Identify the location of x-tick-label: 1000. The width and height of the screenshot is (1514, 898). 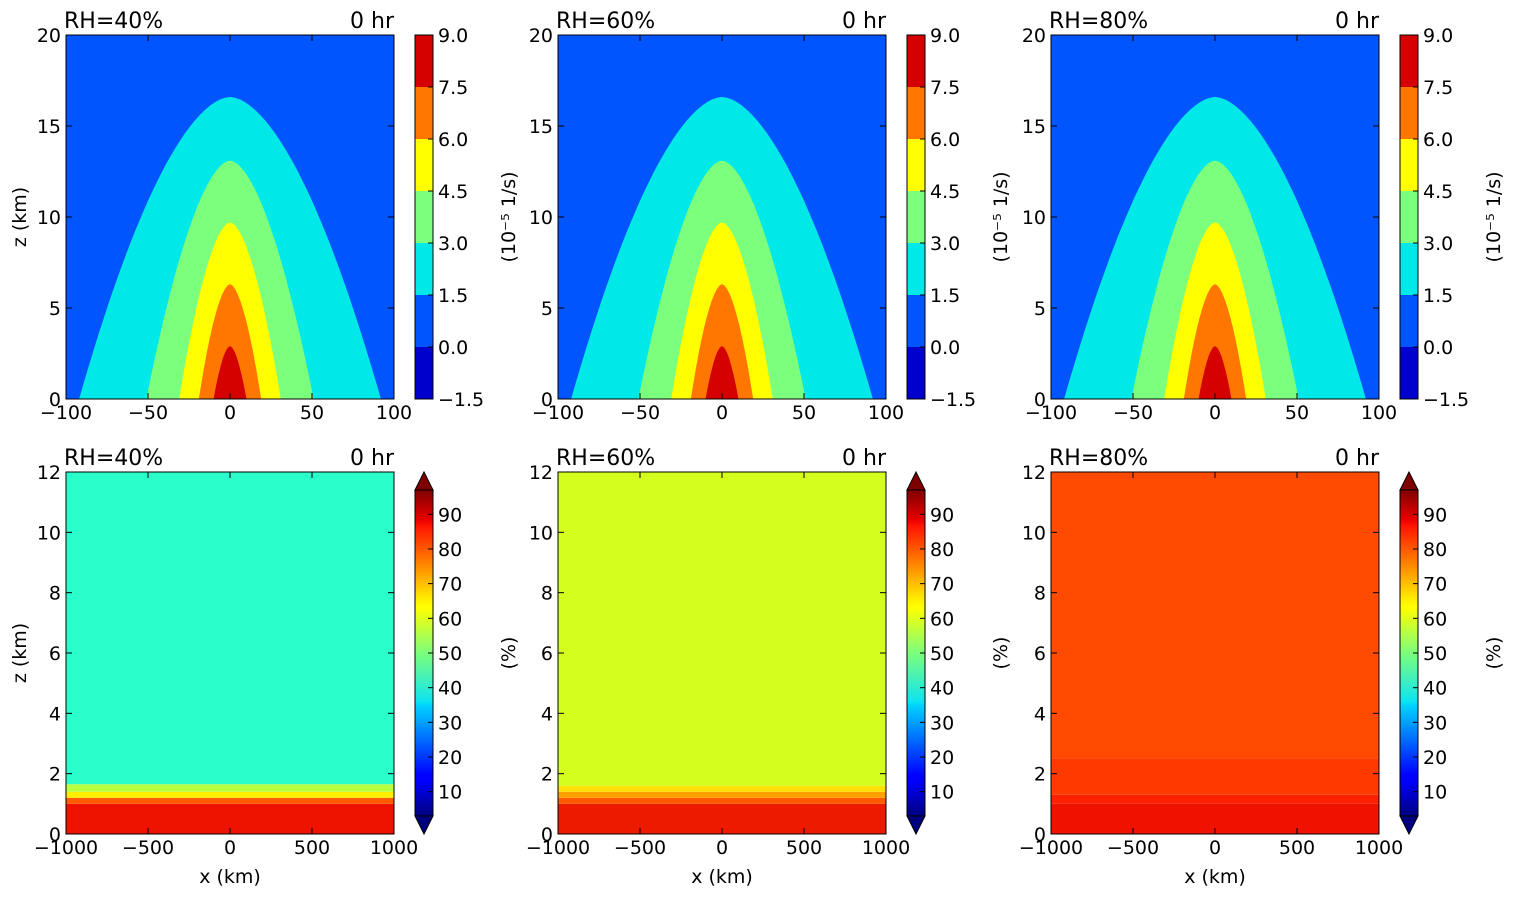
(886, 848).